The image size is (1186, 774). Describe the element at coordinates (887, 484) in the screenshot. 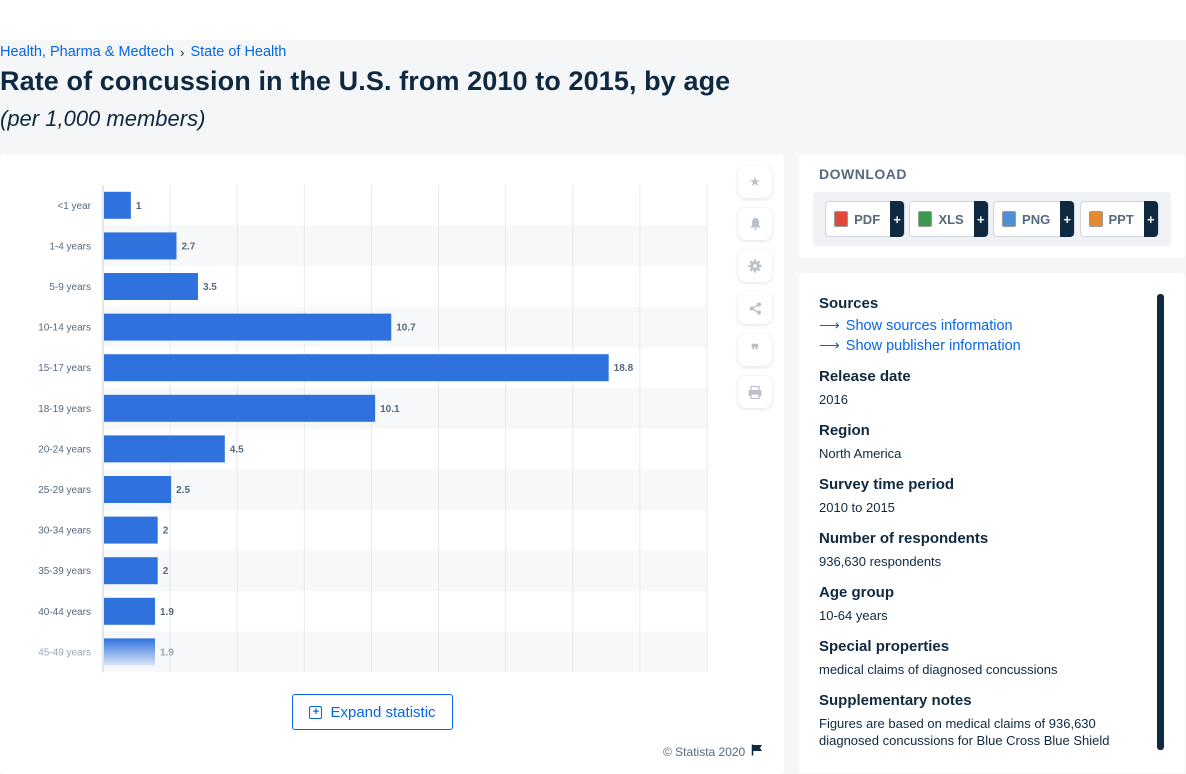

I see `survey-heading: Survey time period` at that location.